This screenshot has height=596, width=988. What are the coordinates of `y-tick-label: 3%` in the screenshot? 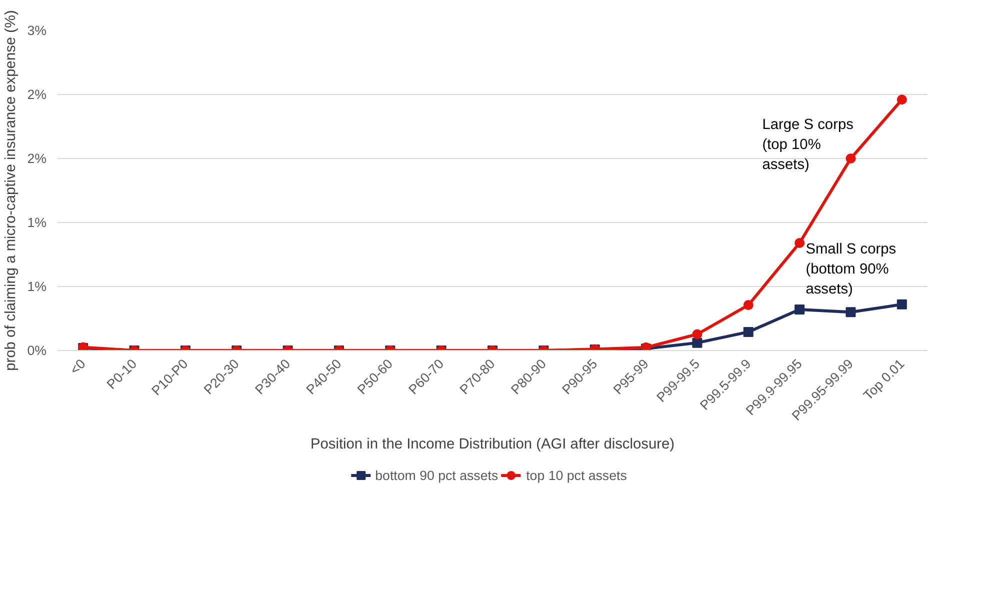 It's located at (37, 30).